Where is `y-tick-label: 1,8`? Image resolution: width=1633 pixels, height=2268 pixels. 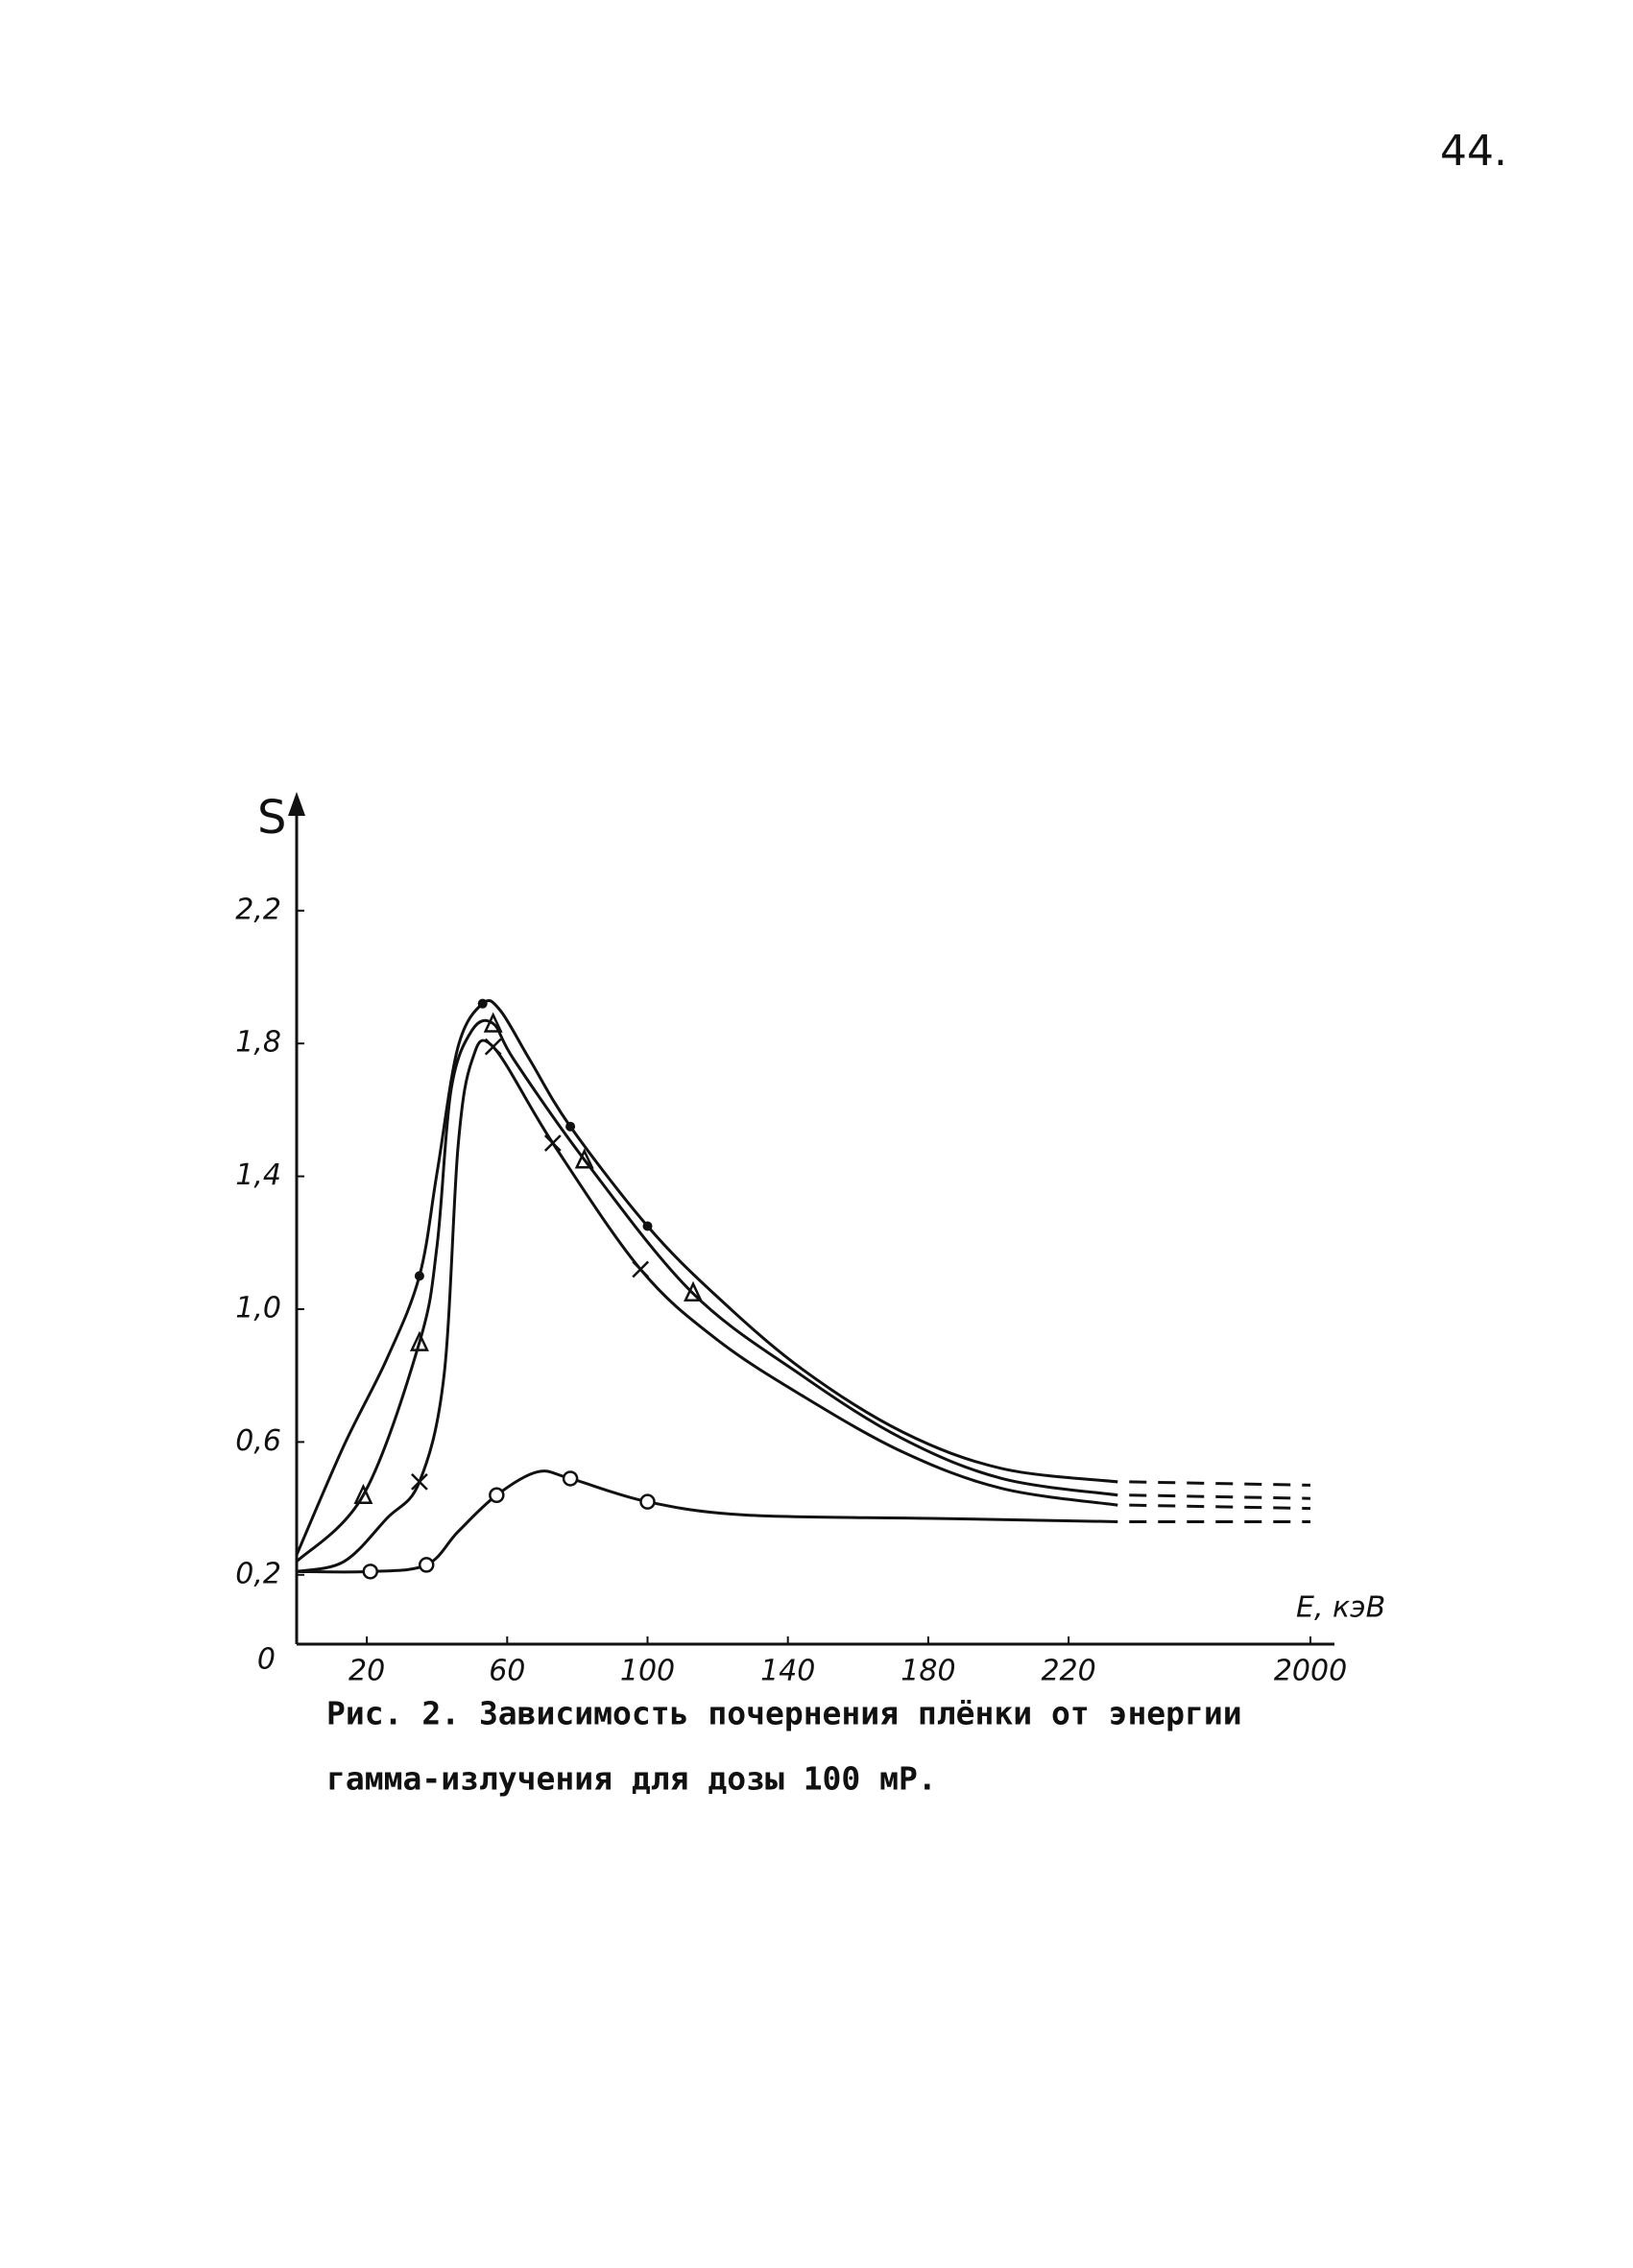
y-tick-label: 1,8 is located at coordinates (258, 1043).